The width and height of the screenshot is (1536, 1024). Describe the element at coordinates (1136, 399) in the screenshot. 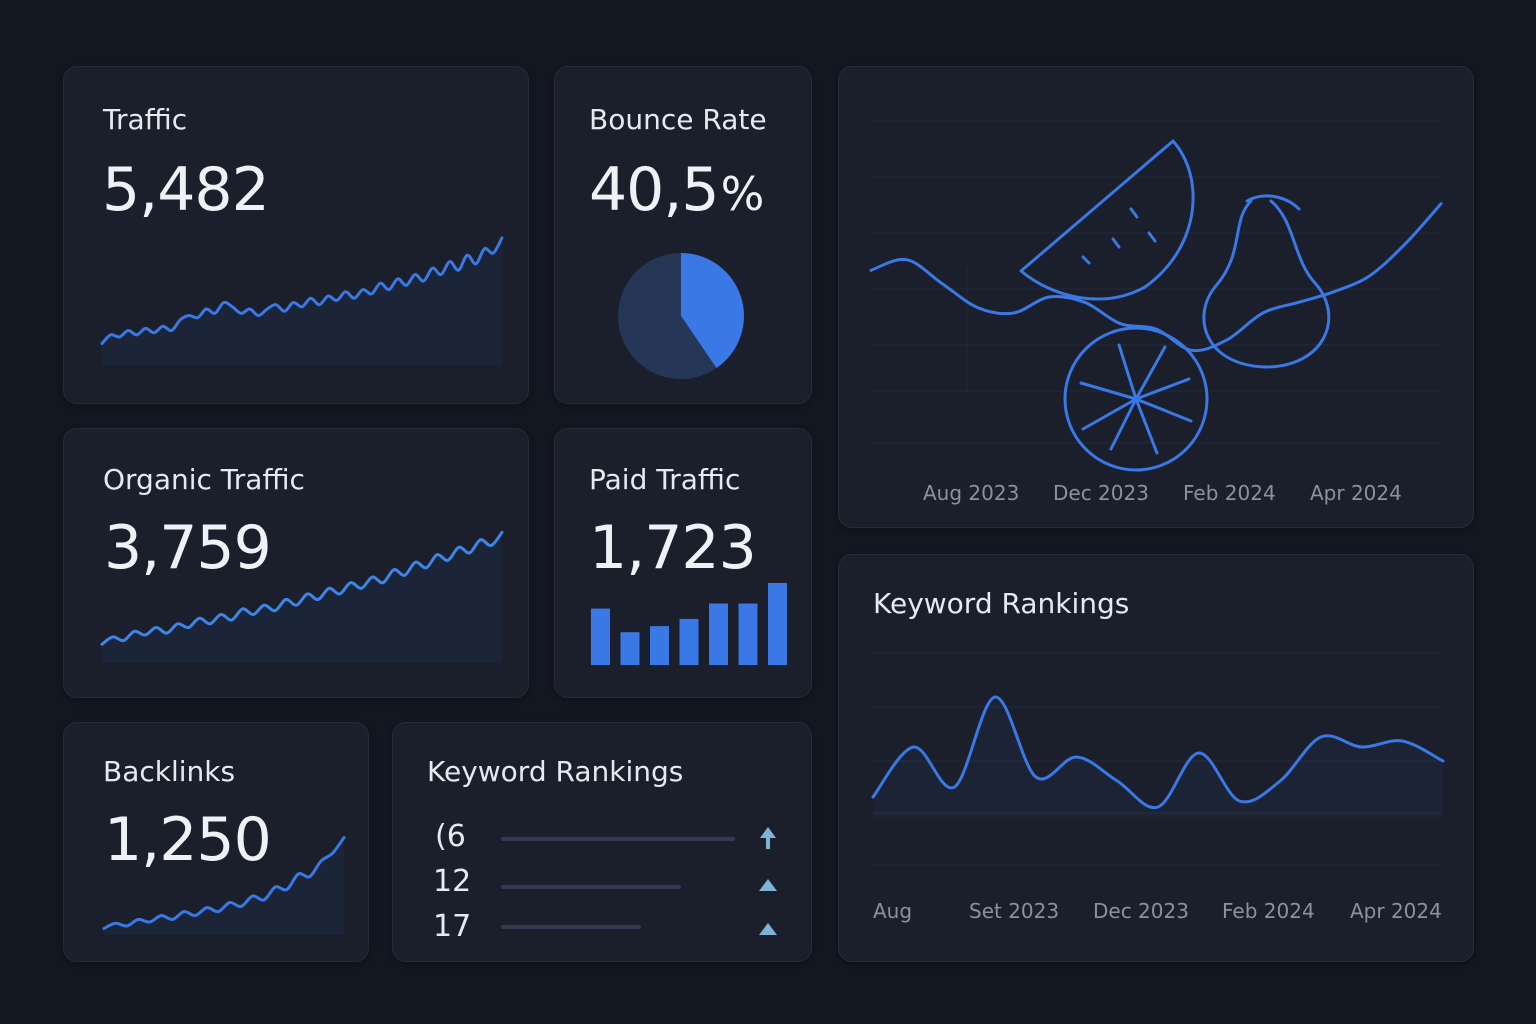

I see `citrus-icon` at that location.